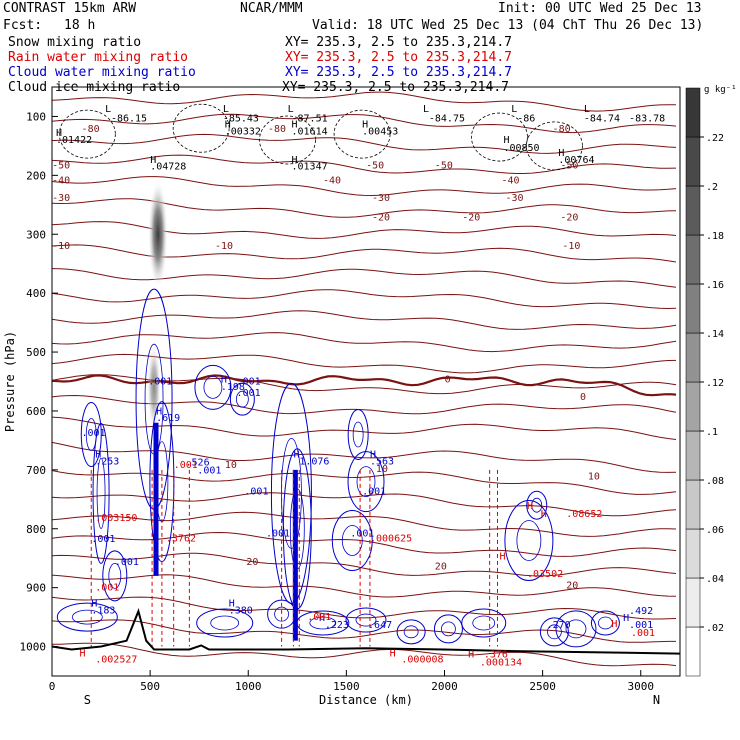 Image resolution: width=740 pixels, height=740 pixels. I want to click on cloud-water-label: .270, so click(559, 625).